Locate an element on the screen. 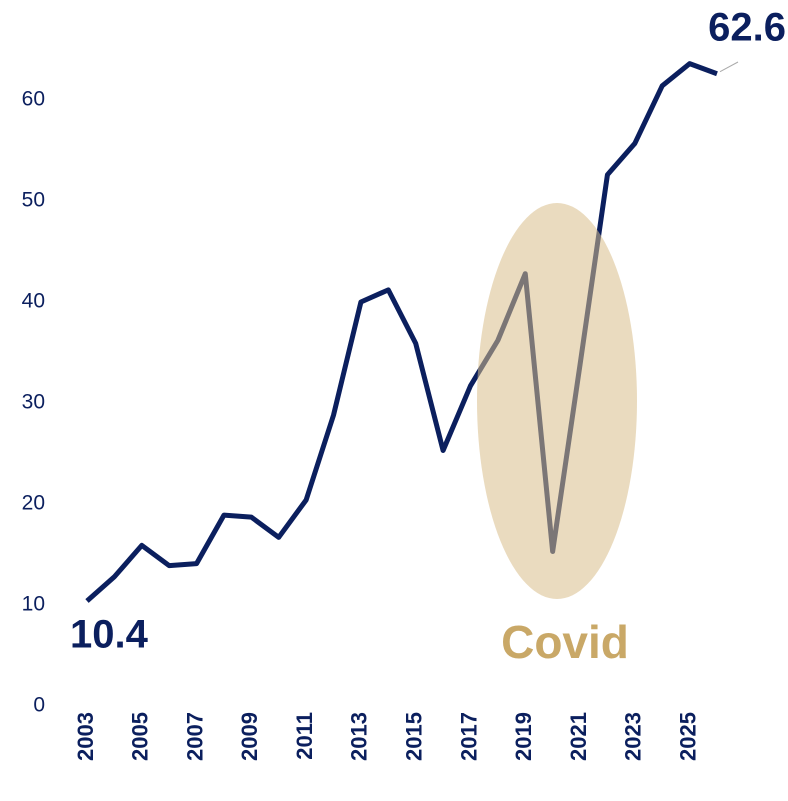 This screenshot has height=801, width=788. y-tick-label: 50 is located at coordinates (33, 200).